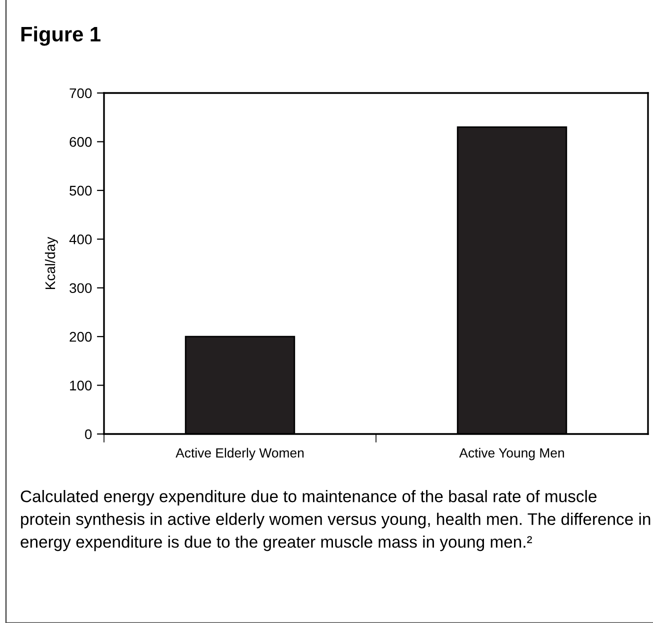 Image resolution: width=653 pixels, height=623 pixels. Describe the element at coordinates (81, 93) in the screenshot. I see `y-tick-label: 700` at that location.